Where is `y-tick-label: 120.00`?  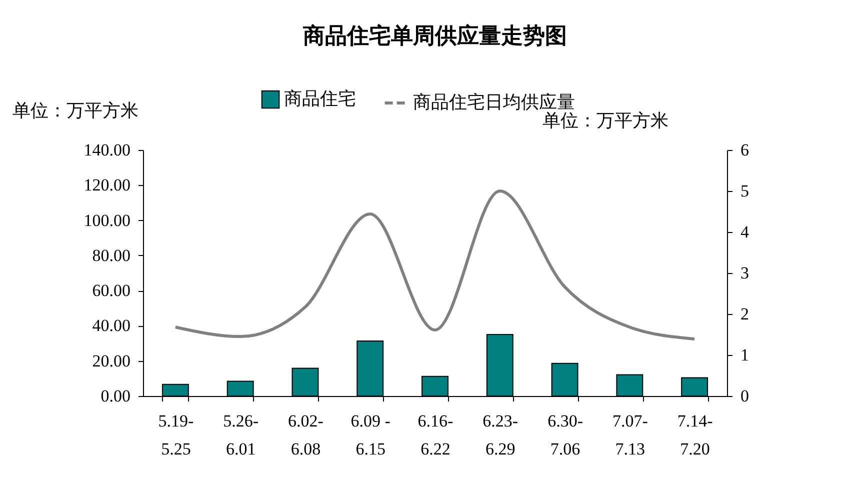 y-tick-label: 120.00 is located at coordinates (107, 185).